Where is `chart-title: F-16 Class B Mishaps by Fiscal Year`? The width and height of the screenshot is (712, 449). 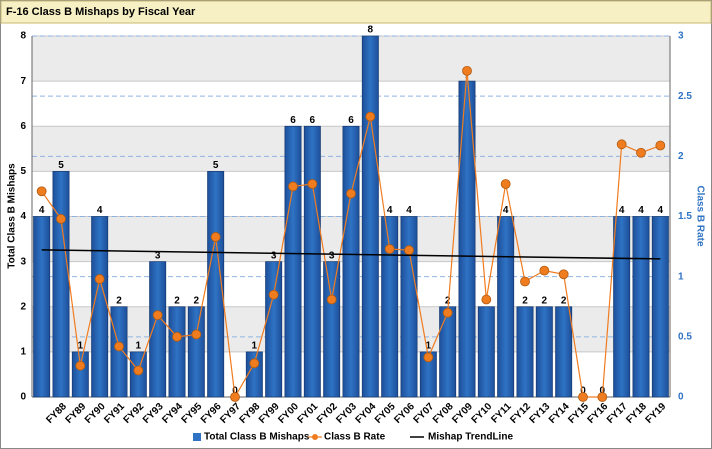
chart-title: F-16 Class B Mishaps by Fiscal Year is located at coordinates (101, 12).